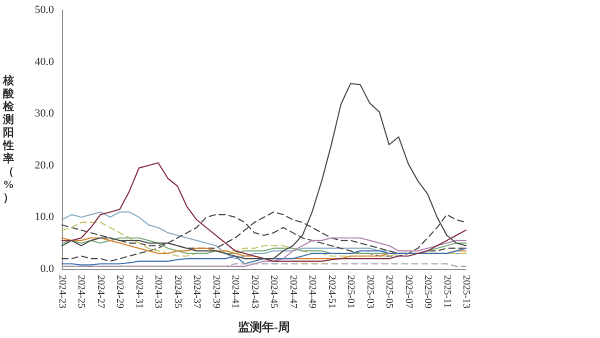  Describe the element at coordinates (138, 291) in the screenshot. I see `x-tick-label: 2024-31` at that location.